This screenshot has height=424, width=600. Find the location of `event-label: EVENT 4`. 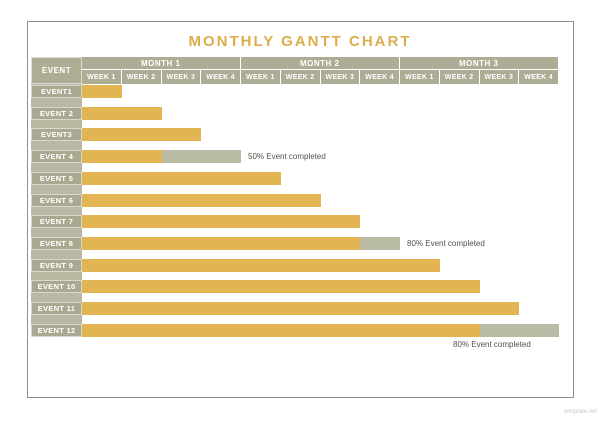

event-label: EVENT 4 is located at coordinates (56, 157).